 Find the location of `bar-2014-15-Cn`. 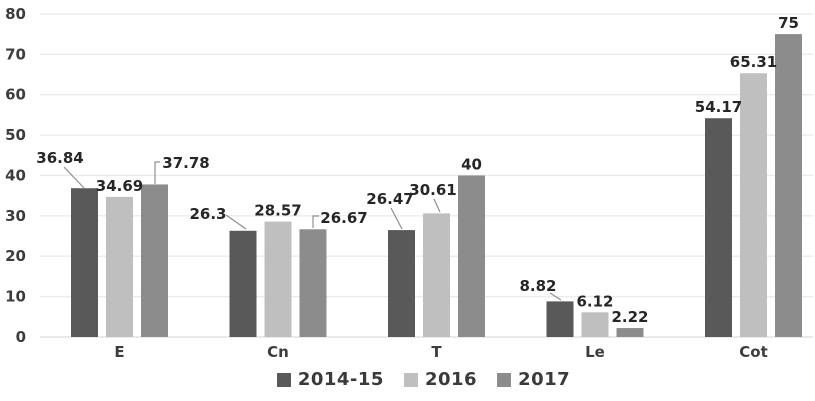

bar-2014-15-Cn is located at coordinates (243, 283).